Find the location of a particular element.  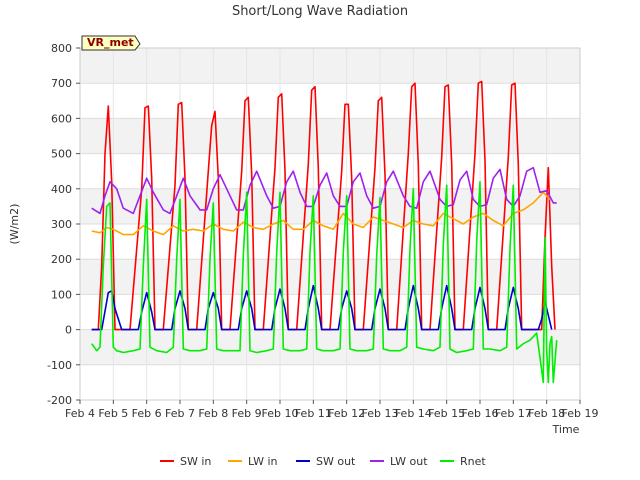

x-tick-label: Feb 18 is located at coordinates (546, 413).